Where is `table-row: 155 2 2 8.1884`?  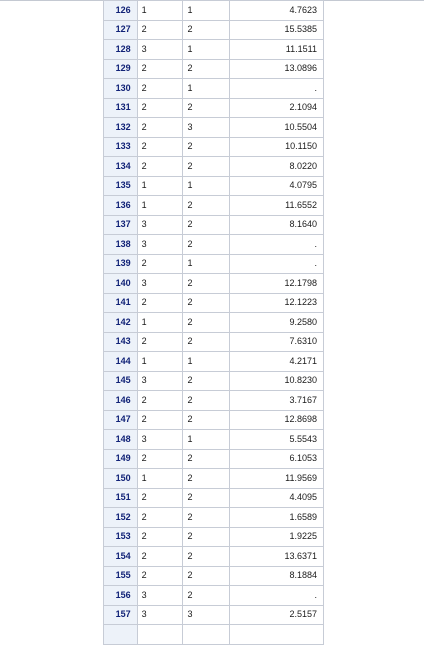 table-row: 155 2 2 8.1884 is located at coordinates (213, 575).